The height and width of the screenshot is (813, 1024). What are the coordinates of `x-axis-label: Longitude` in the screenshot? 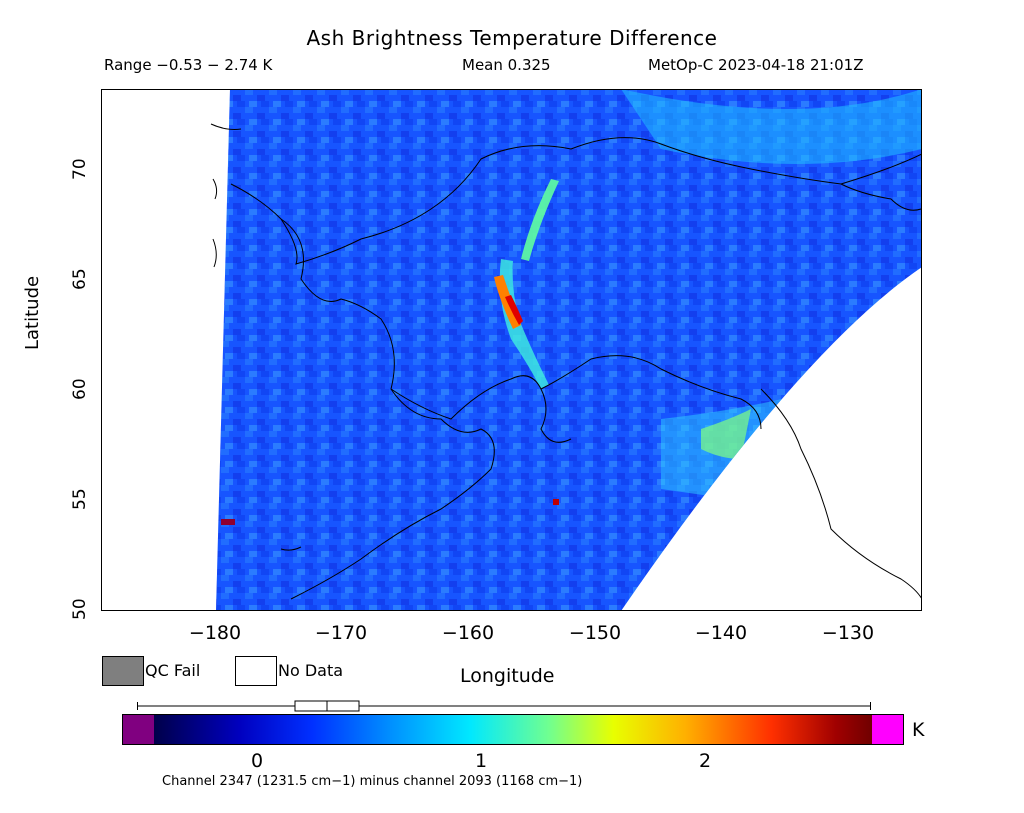 It's located at (507, 676).